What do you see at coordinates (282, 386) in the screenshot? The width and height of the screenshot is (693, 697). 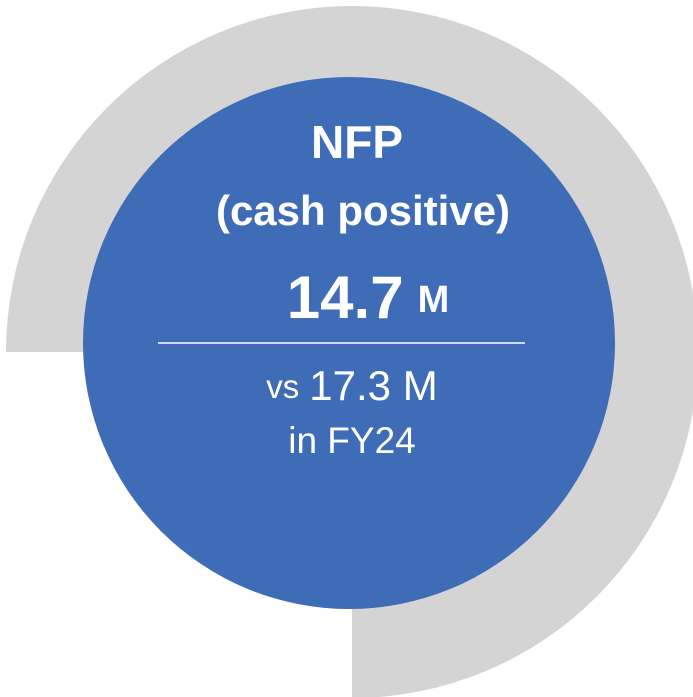 I see `comparison-prefix: vs` at bounding box center [282, 386].